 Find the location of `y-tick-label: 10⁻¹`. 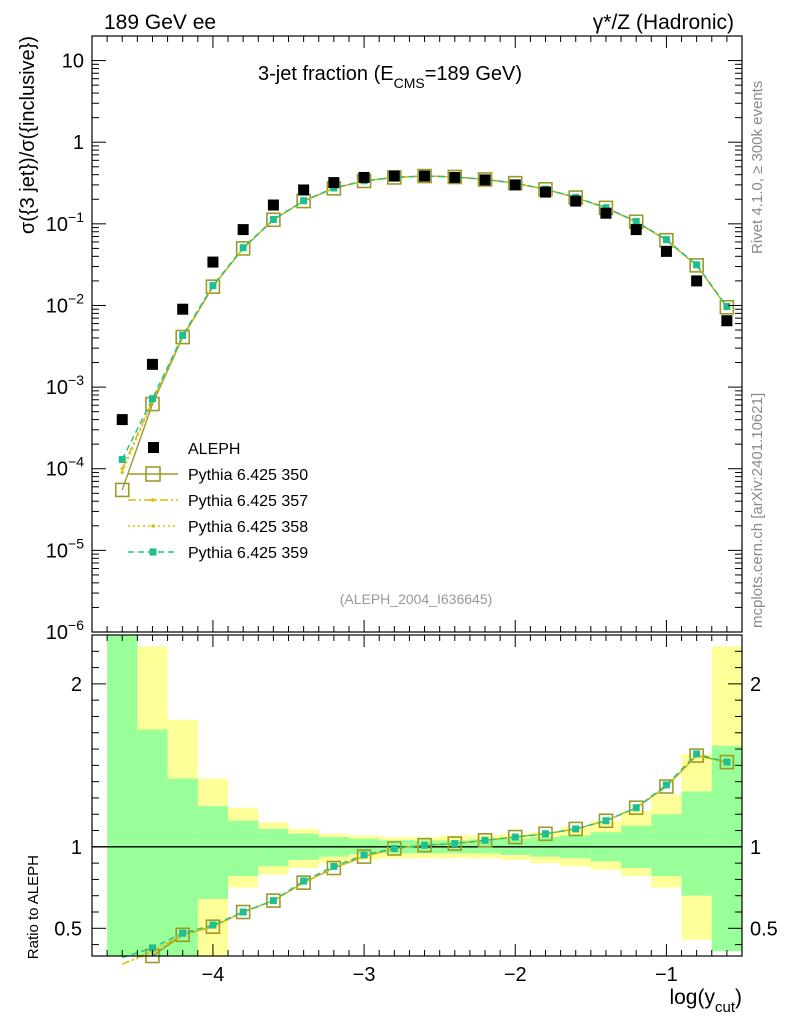

y-tick-label: 10⁻¹ is located at coordinates (65, 222).